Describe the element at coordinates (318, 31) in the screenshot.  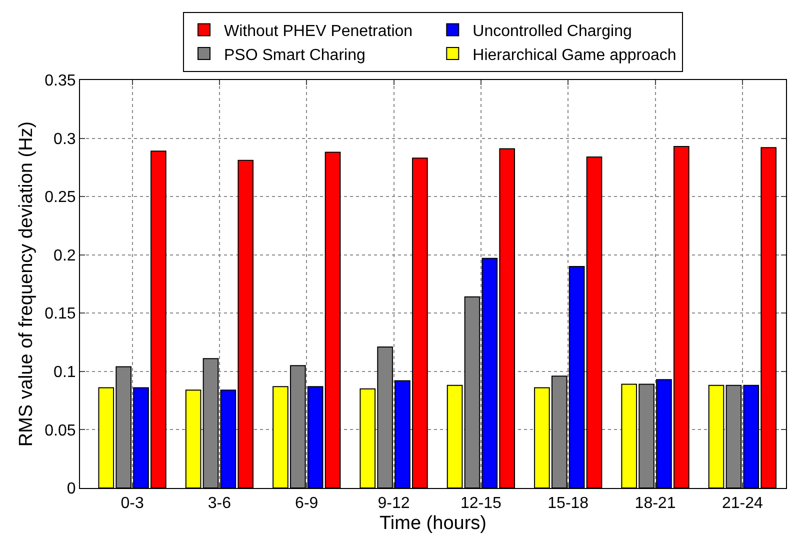
I see `legend-label: Without PHEV Penetration` at that location.